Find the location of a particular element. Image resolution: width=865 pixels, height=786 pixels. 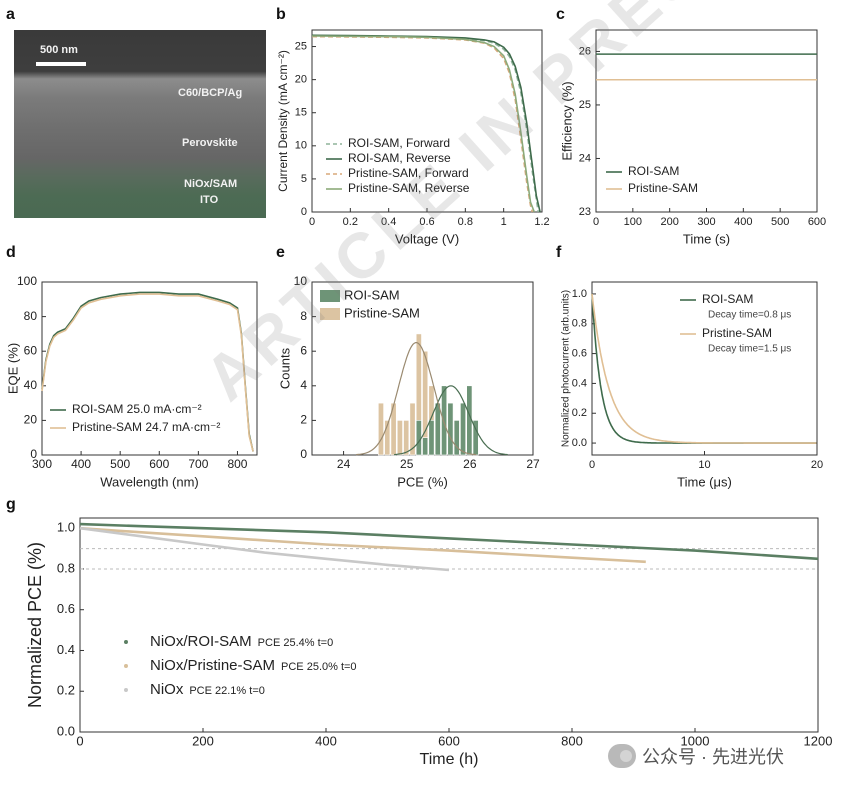

brand-text: 公众号 · 先进光伏 is located at coordinates (713, 757).